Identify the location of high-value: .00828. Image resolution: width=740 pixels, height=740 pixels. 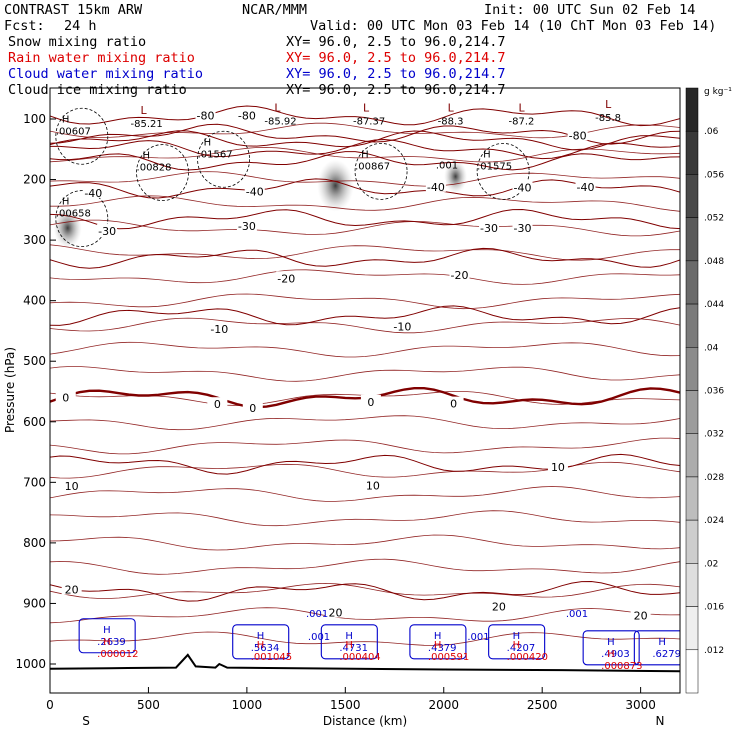
(154, 168).